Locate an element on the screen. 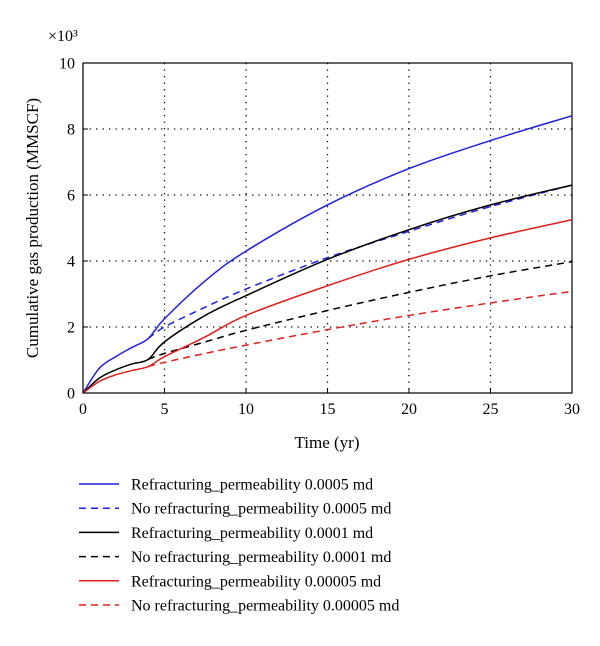 The width and height of the screenshot is (600, 646). x-tick-label: 20 is located at coordinates (409, 409).